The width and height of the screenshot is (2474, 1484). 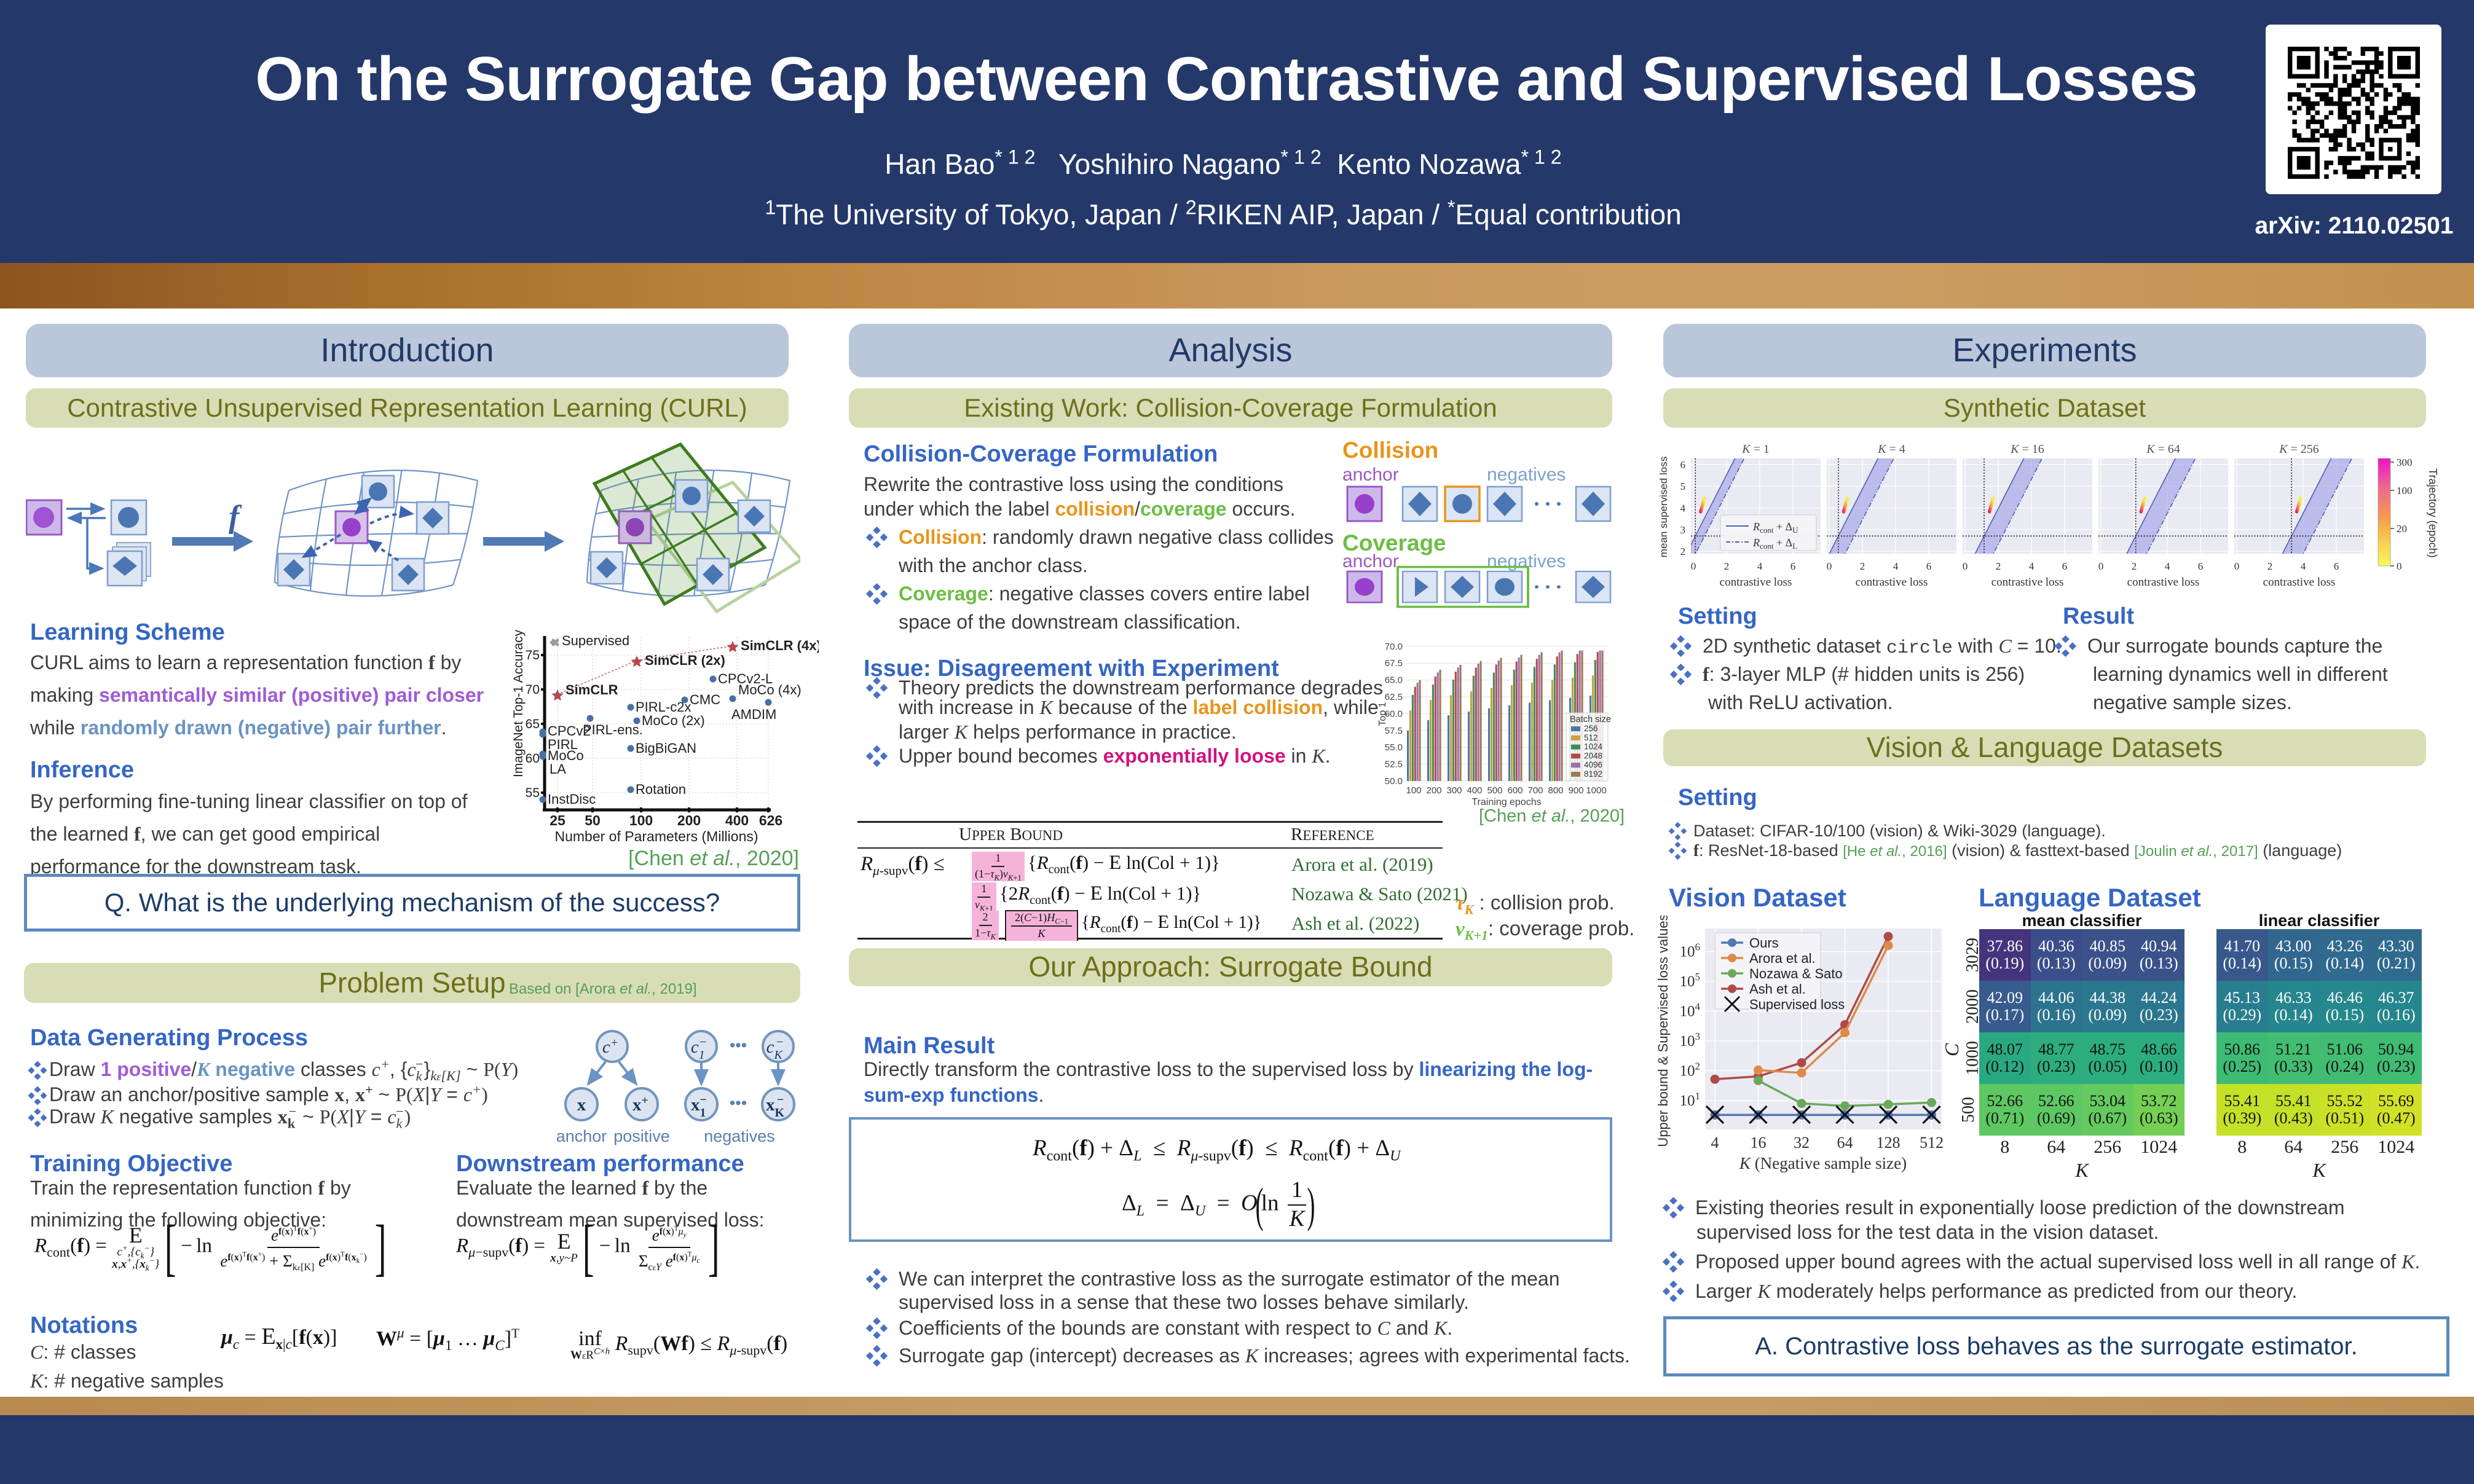 What do you see at coordinates (770, 689) in the screenshot?
I see `svg-text: MoCo (4x)` at bounding box center [770, 689].